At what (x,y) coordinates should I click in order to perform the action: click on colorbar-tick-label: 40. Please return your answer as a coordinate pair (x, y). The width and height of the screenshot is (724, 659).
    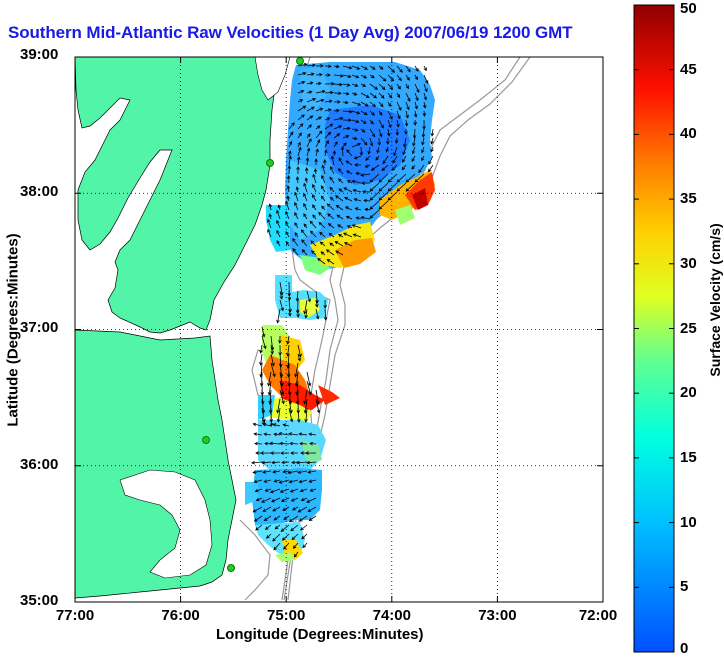
    Looking at the image, I should click on (688, 134).